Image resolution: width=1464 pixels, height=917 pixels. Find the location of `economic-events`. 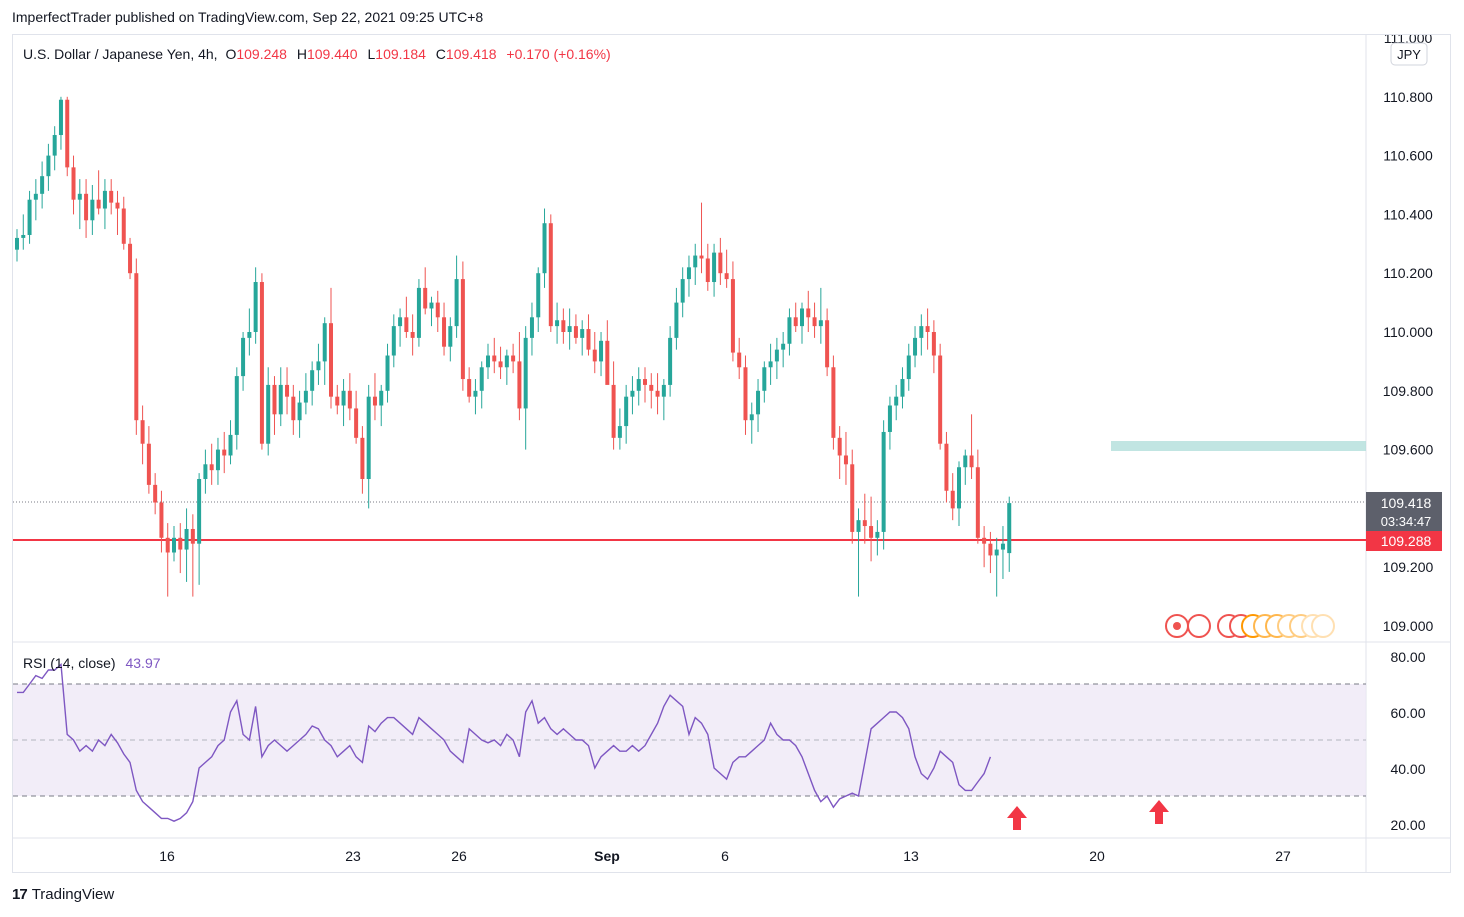

economic-events is located at coordinates (1250, 626).